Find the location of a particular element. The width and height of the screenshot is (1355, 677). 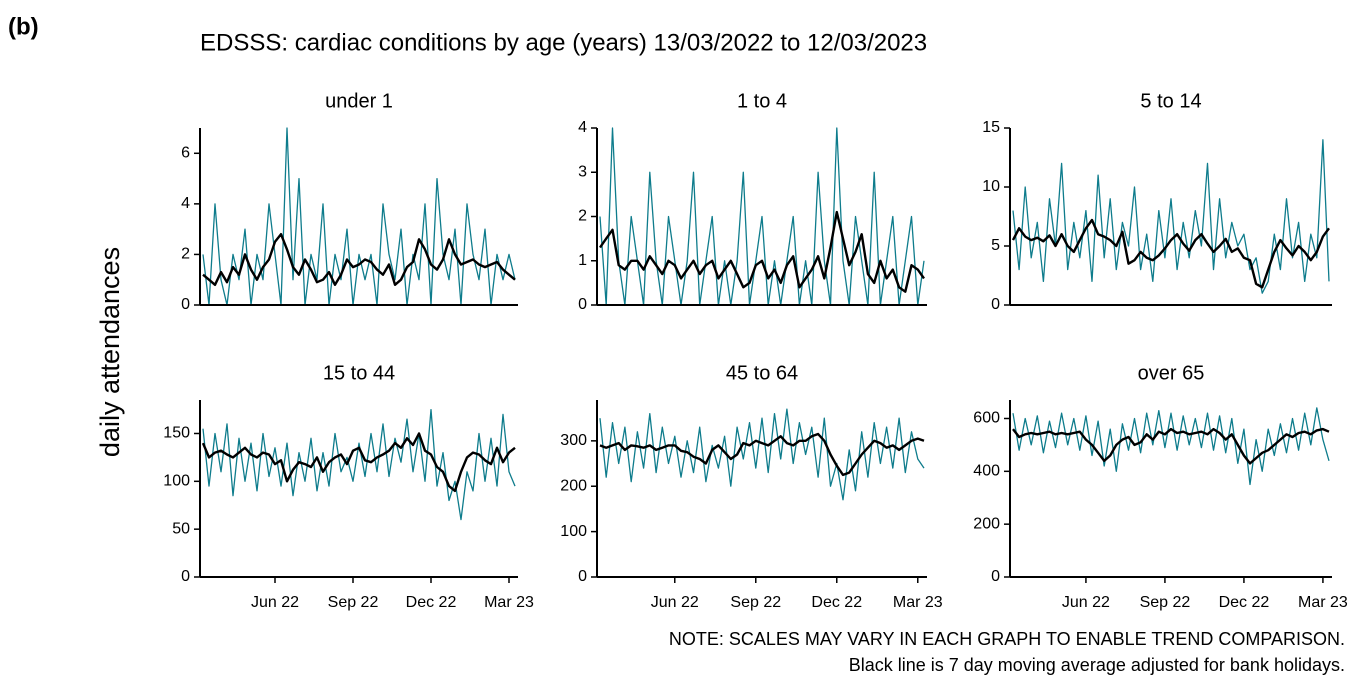

panel-label: (b) is located at coordinates (23, 26).